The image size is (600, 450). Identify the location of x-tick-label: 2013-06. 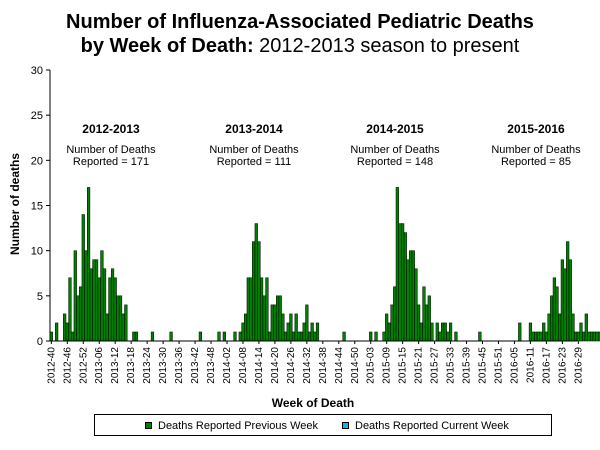
(99, 365).